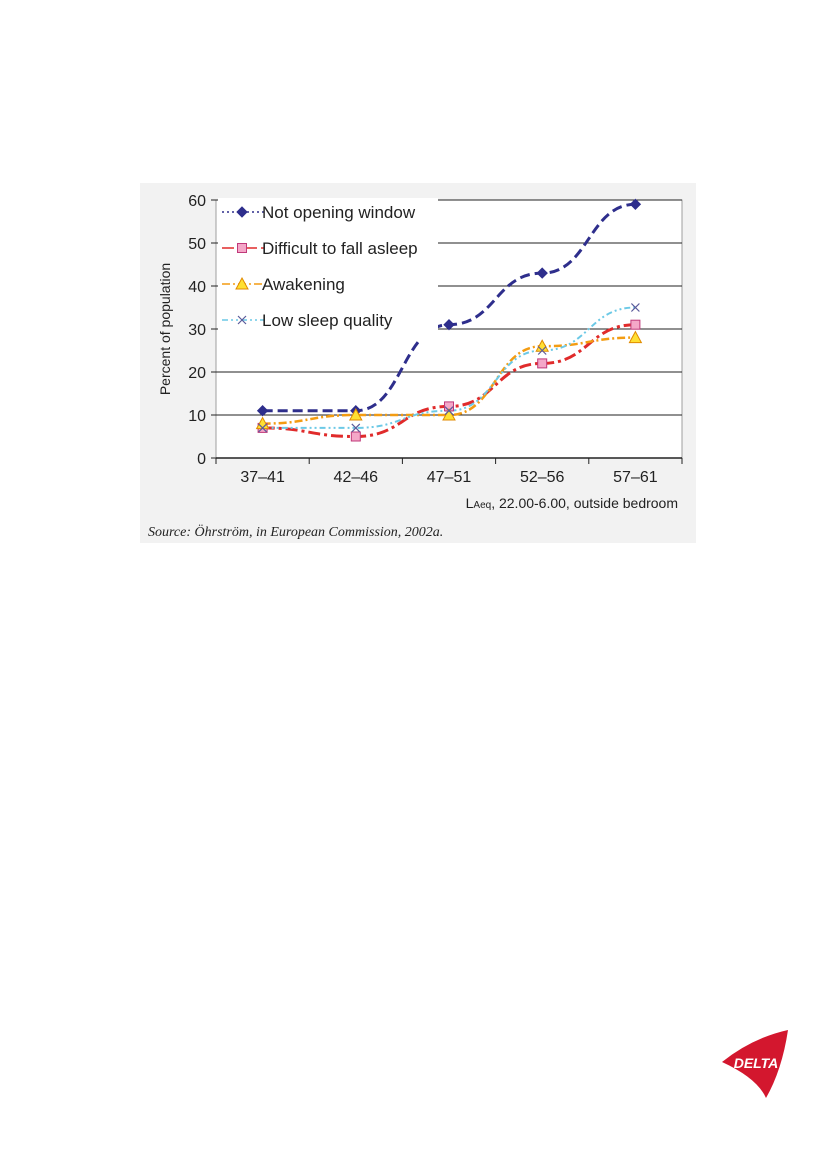  I want to click on y-tick-label: 0, so click(201, 459).